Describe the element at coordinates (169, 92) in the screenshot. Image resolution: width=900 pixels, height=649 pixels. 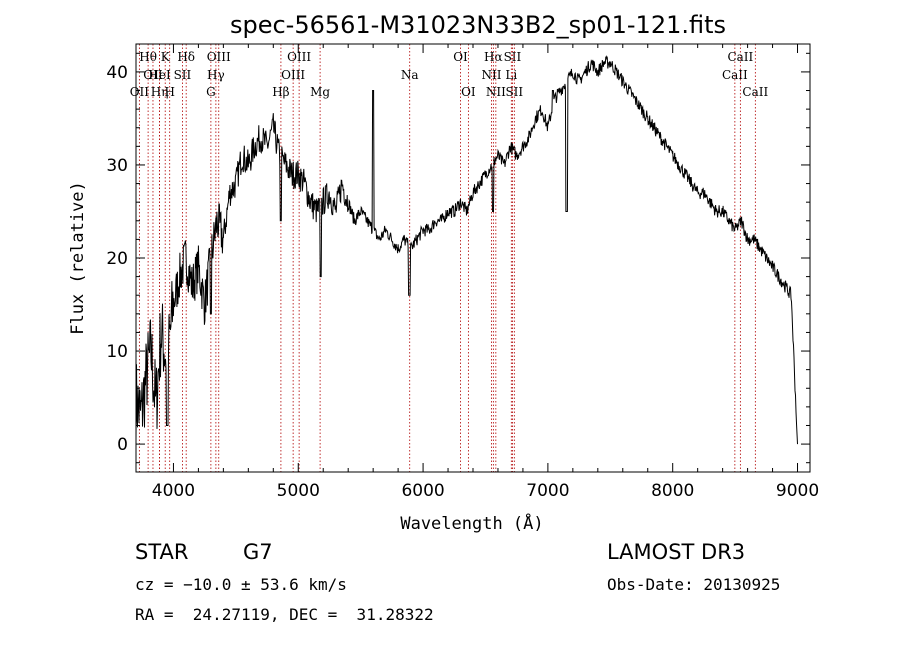
I see `line-marker-label: H` at that location.